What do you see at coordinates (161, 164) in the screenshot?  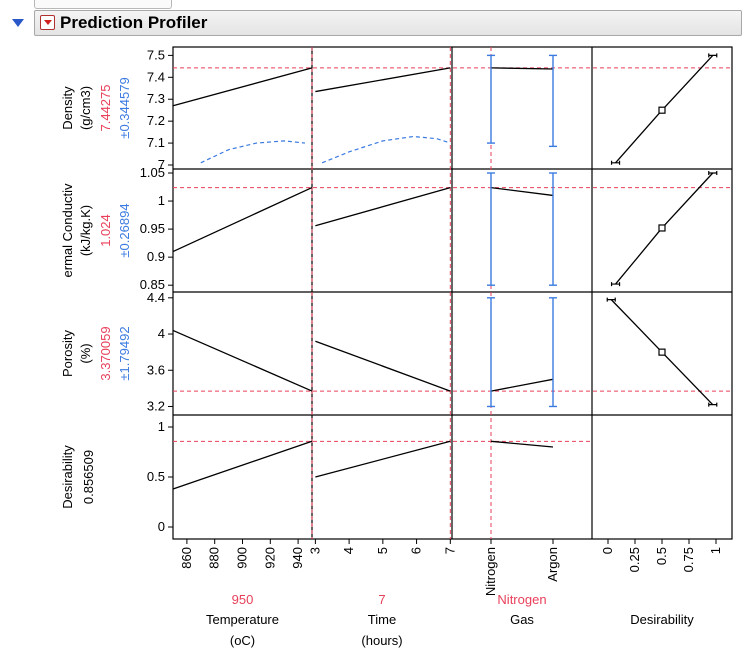 I see `y-tick-label: 7` at bounding box center [161, 164].